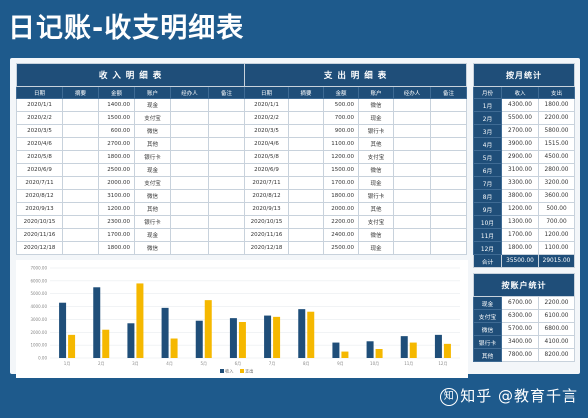 This screenshot has height=418, width=588. I want to click on total-row: 合计 35500.00 29015.00, so click(524, 261).